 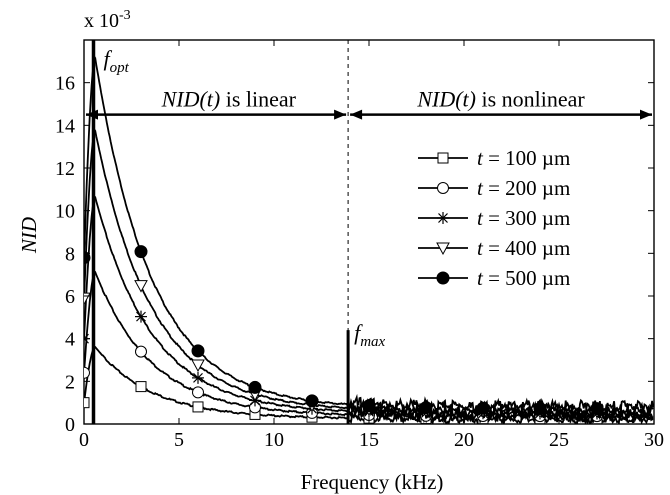 What do you see at coordinates (70, 340) in the screenshot?
I see `y-tick-label: 4` at bounding box center [70, 340].